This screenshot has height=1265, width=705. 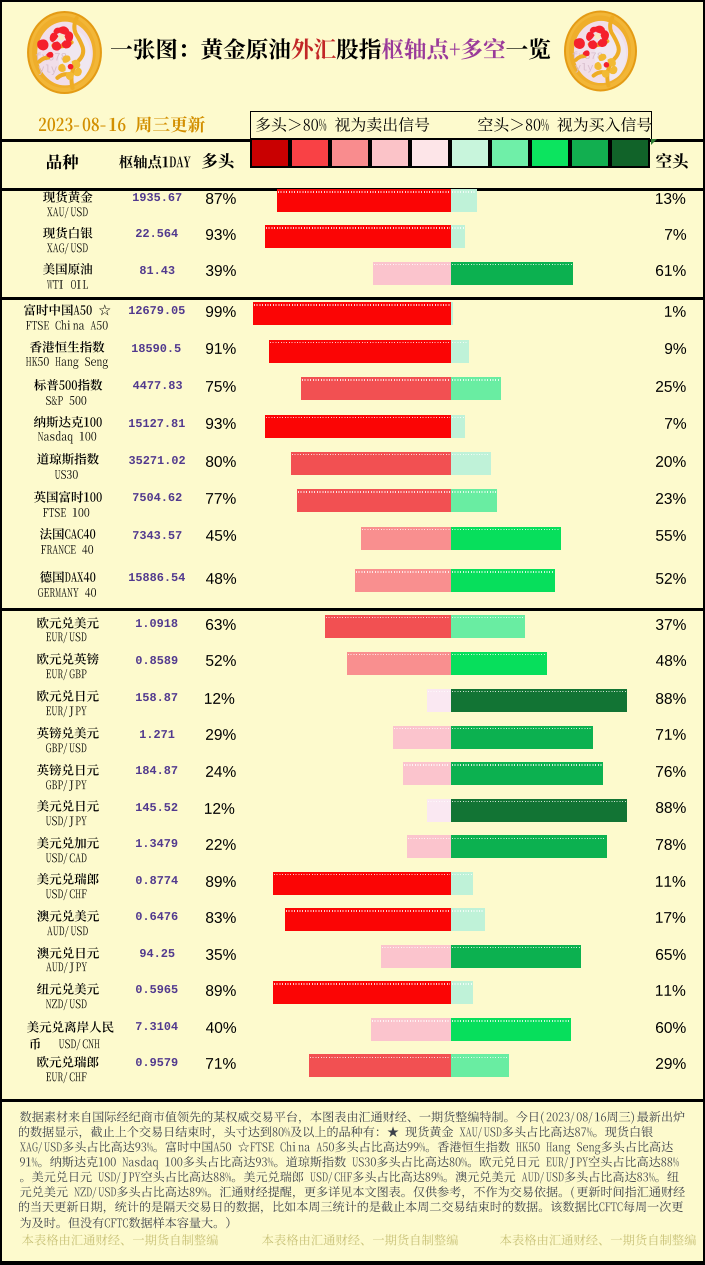 What do you see at coordinates (51, 59) in the screenshot?
I see `svg-text: fx678` at bounding box center [51, 59].